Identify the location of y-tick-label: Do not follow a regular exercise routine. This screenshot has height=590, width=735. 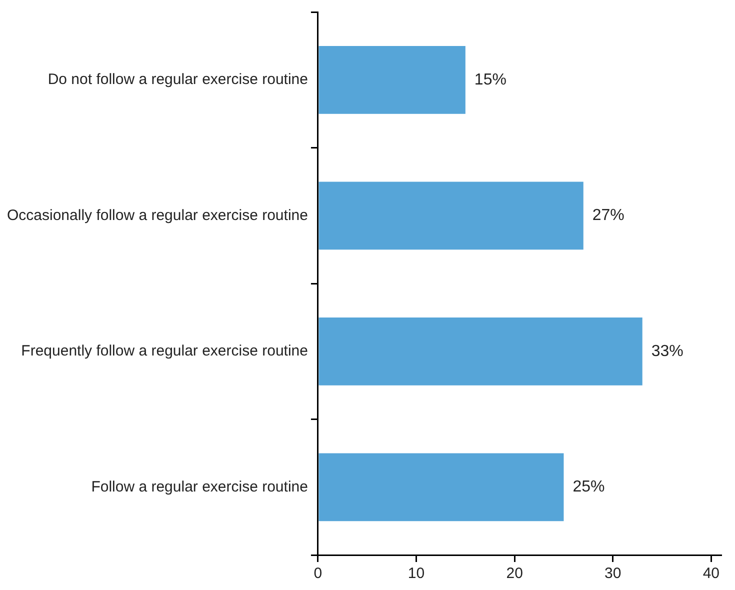
(178, 79).